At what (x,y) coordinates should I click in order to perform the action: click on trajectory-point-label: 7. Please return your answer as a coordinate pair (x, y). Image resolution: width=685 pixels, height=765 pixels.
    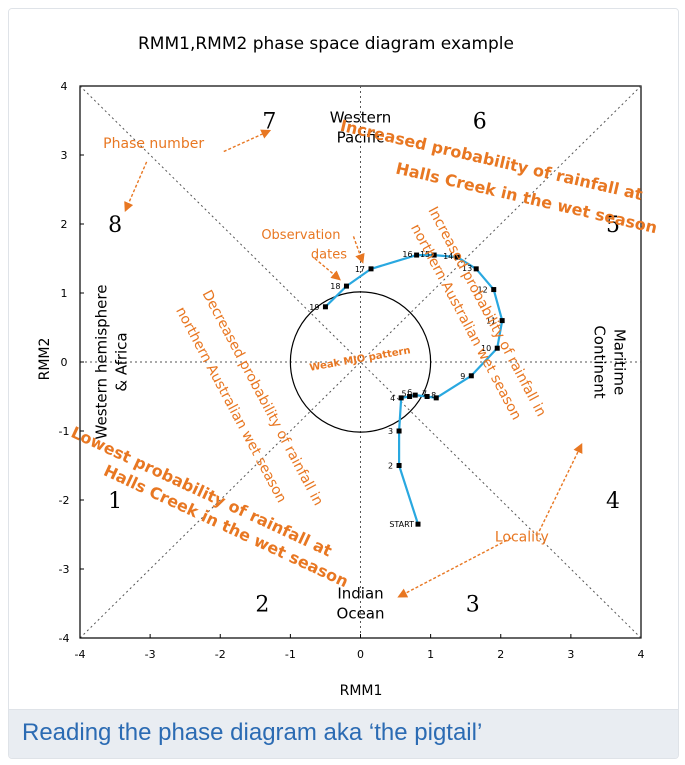
    Looking at the image, I should click on (424, 394).